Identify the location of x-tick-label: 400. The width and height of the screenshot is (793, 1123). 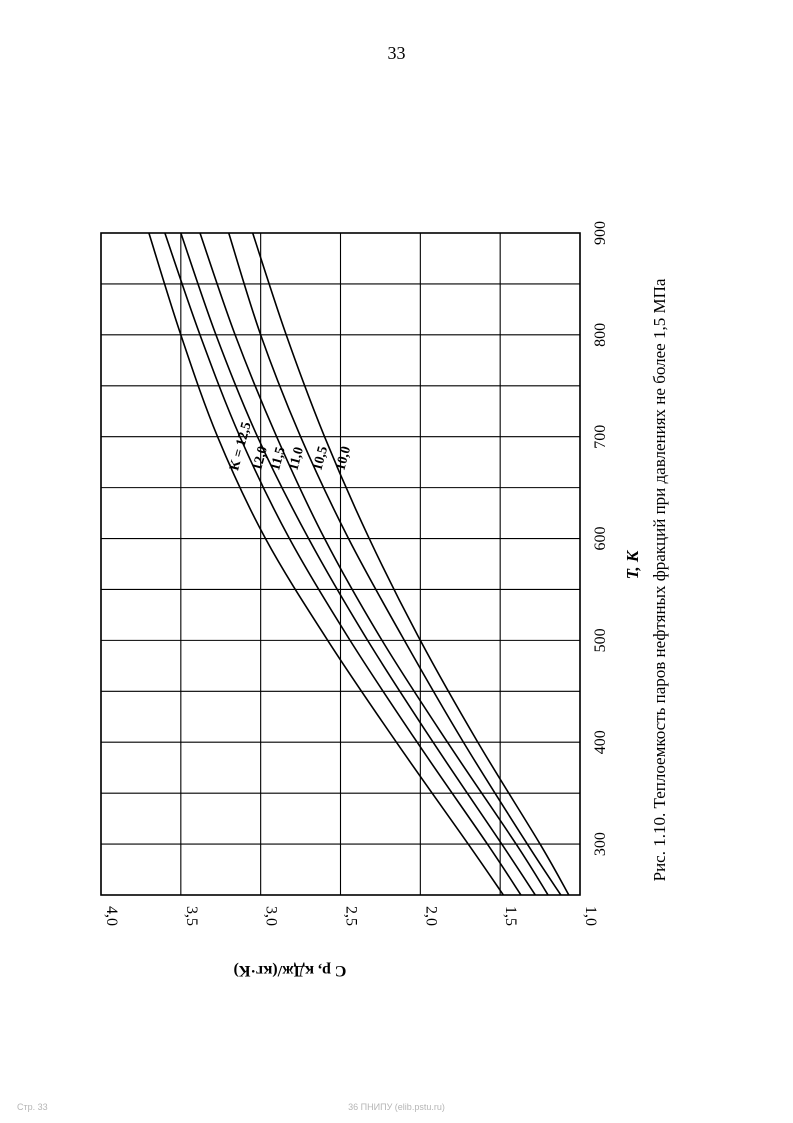
(600, 742).